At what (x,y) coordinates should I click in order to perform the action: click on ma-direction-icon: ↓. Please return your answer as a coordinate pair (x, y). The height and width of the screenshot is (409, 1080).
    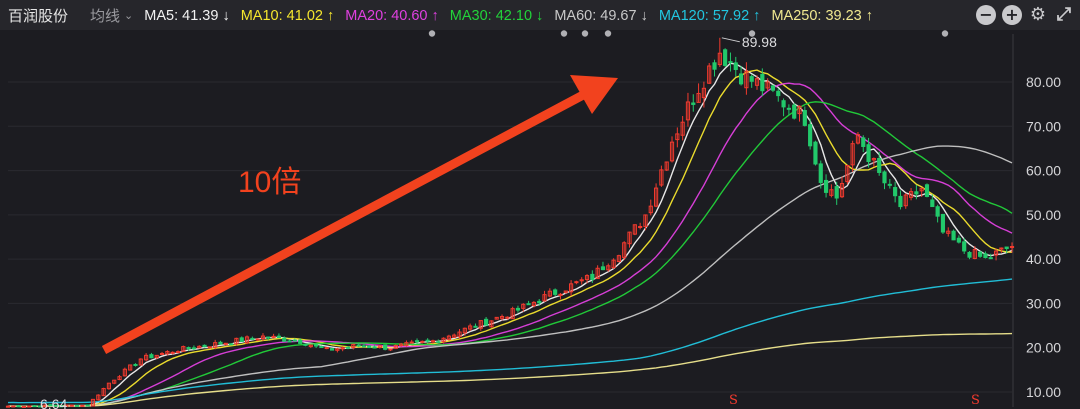
    Looking at the image, I should click on (224, 15).